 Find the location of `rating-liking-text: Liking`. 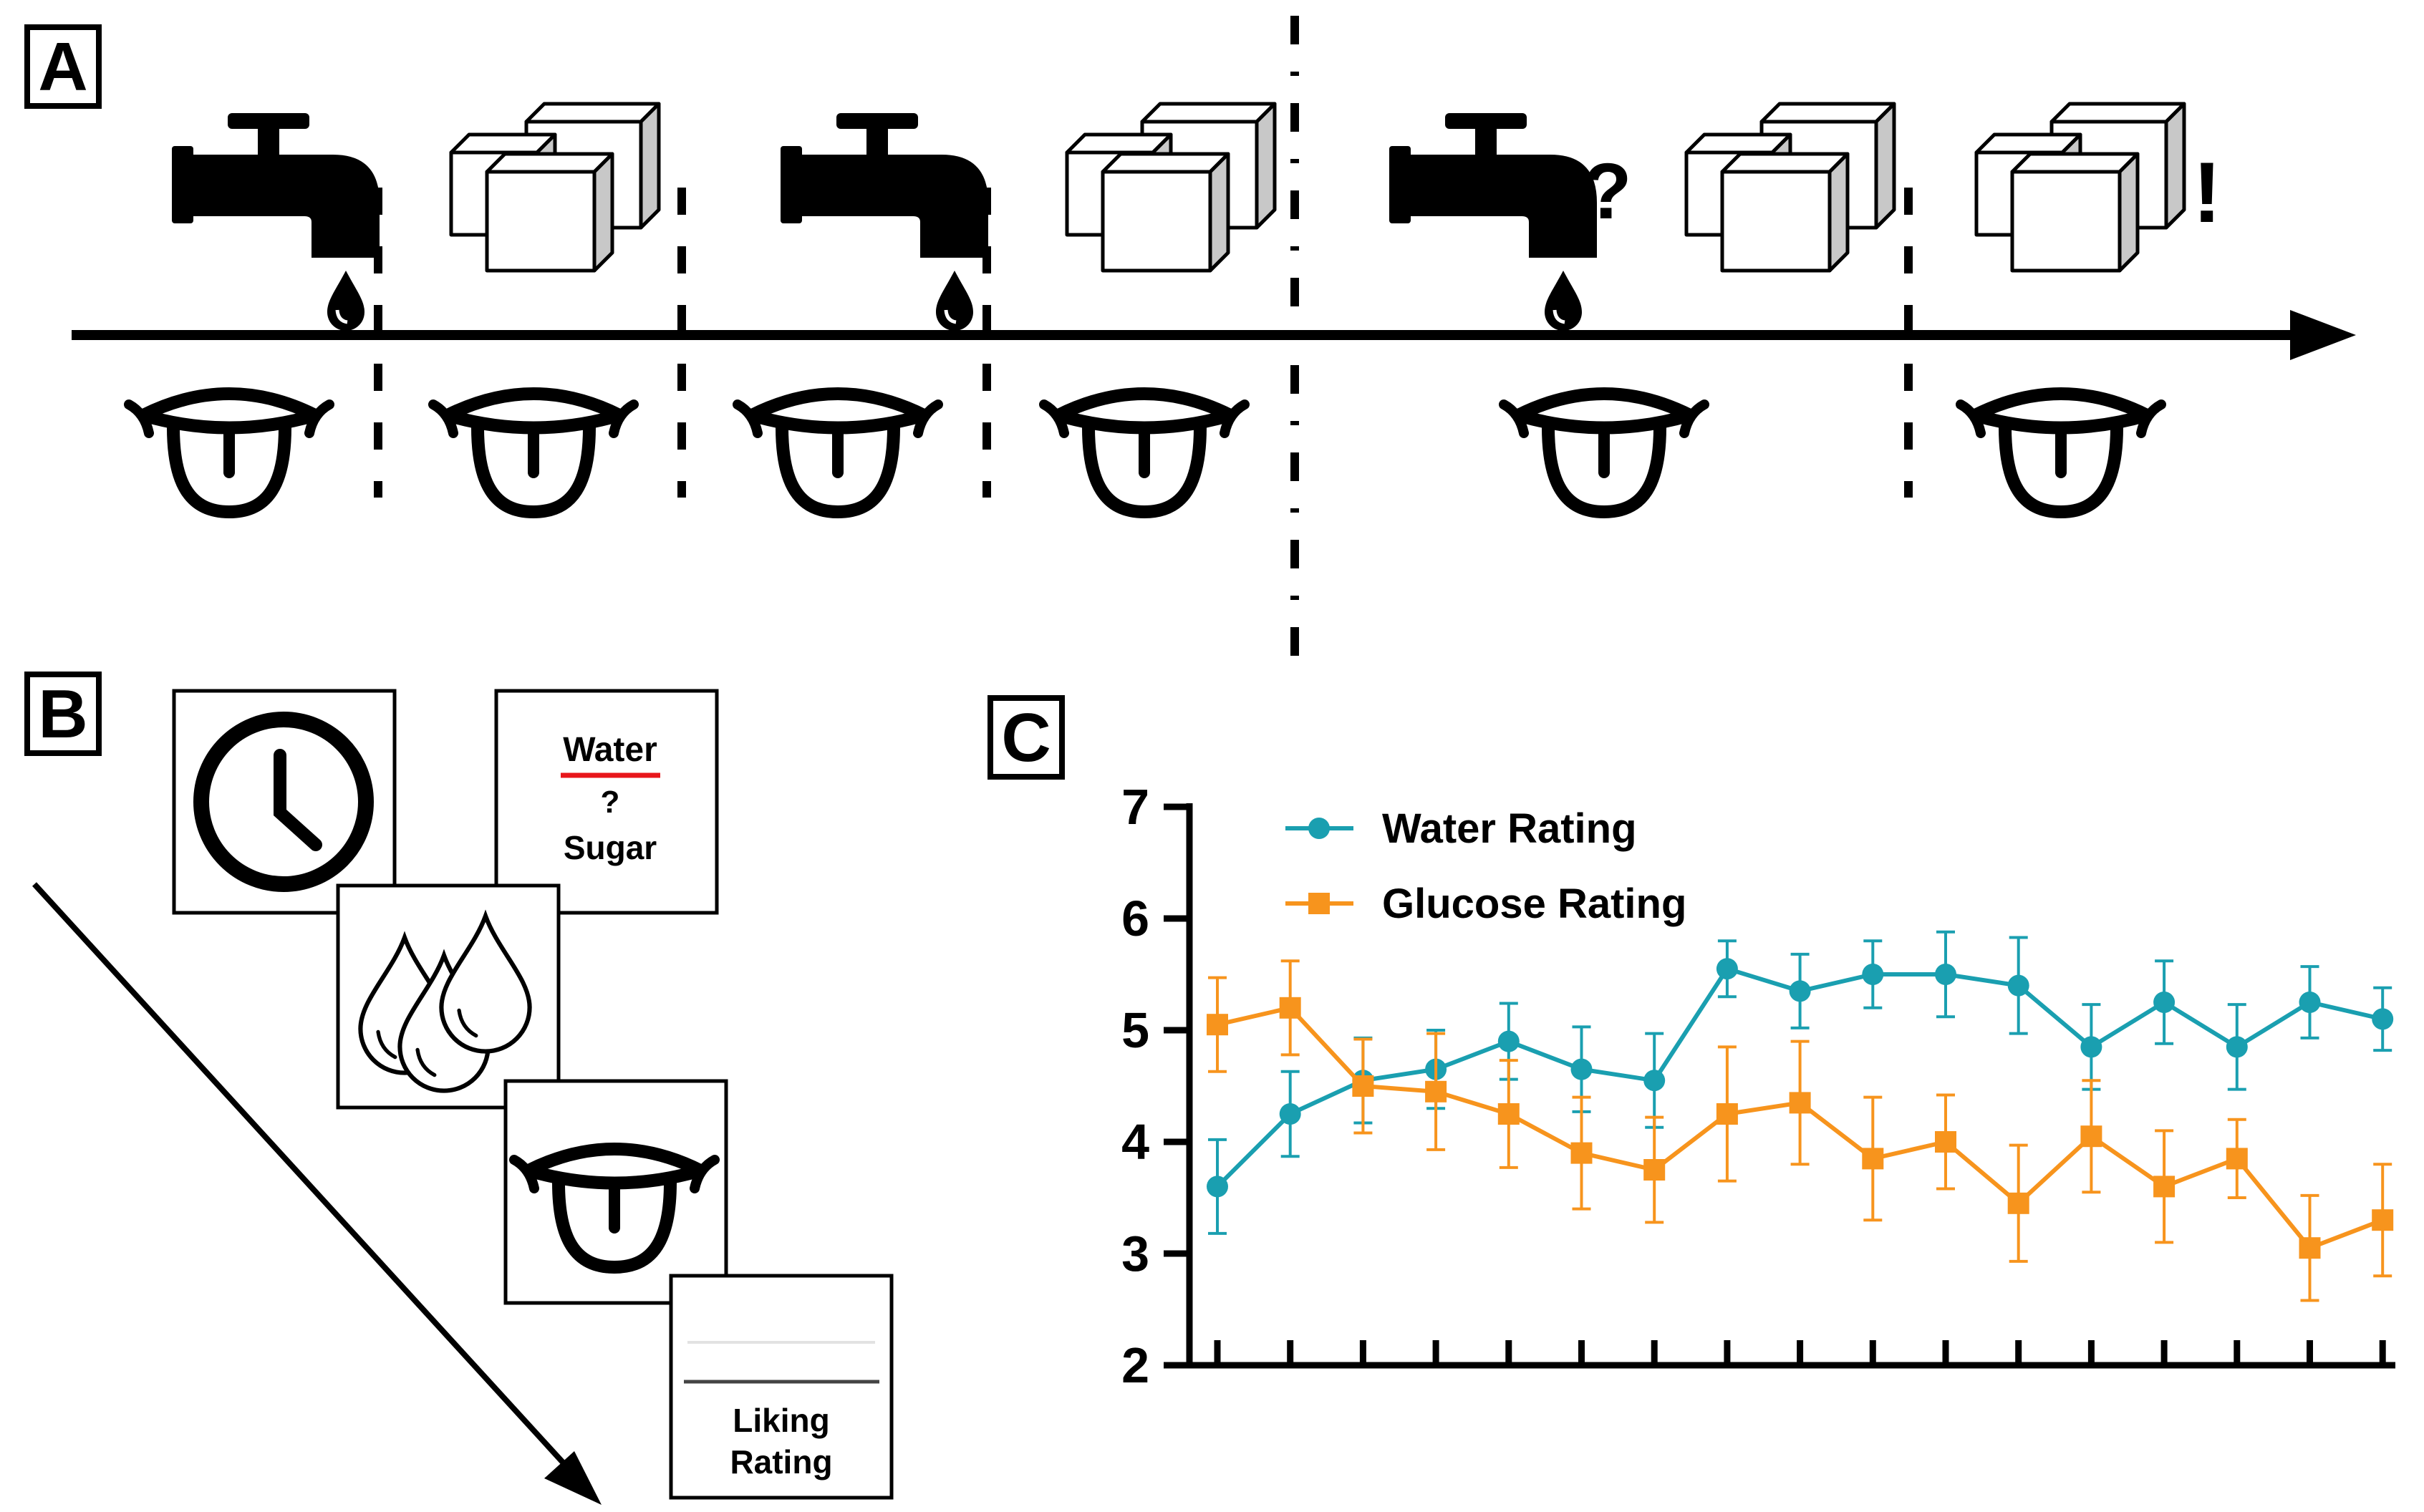

rating-liking-text: Liking is located at coordinates (781, 1420).